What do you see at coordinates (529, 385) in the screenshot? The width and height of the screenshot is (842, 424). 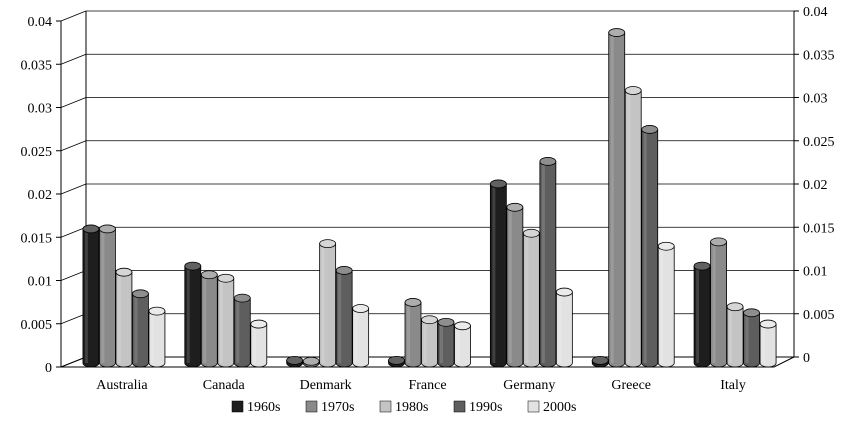 I see `x-tick-label: Germany` at bounding box center [529, 385].